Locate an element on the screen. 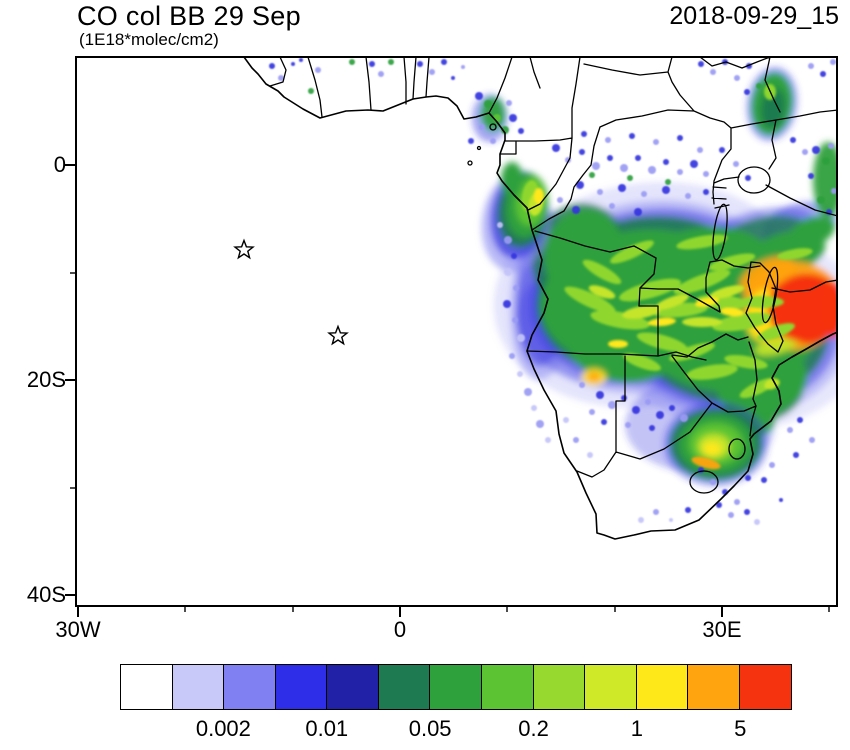 Image resolution: width=850 pixels, height=750 pixels. plot-units-subtitle: (1E18*molec/cm2) is located at coordinates (149, 39).